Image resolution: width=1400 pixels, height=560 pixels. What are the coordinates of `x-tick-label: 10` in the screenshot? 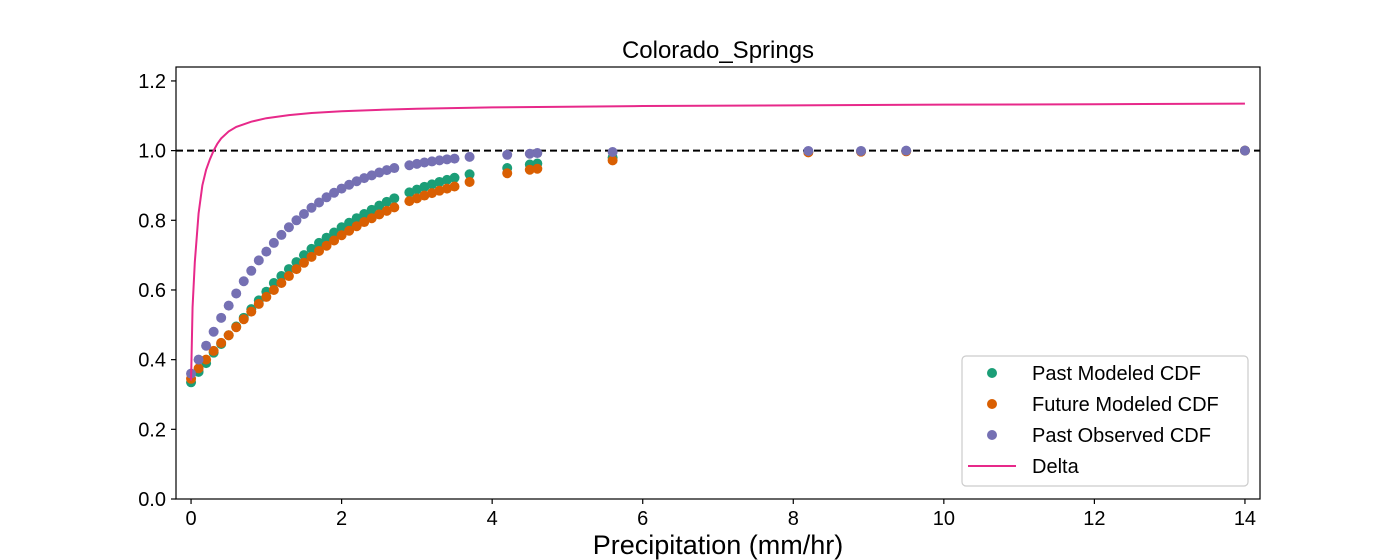 It's located at (944, 519).